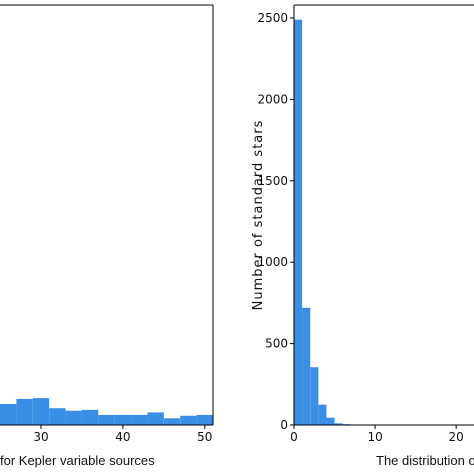 This screenshot has width=474, height=474. What do you see at coordinates (272, 262) in the screenshot?
I see `y-tick-label: 1000` at bounding box center [272, 262].